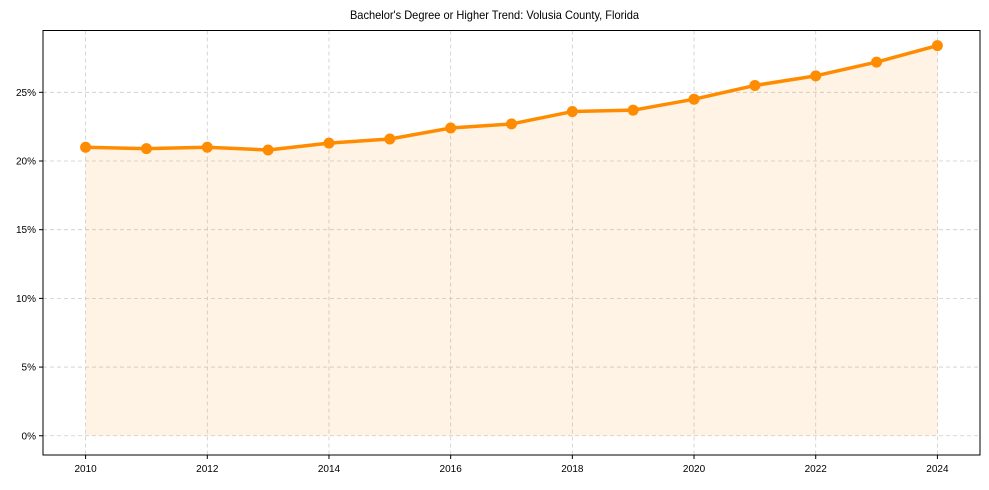 This screenshot has height=490, width=989. Describe the element at coordinates (511, 465) in the screenshot. I see `x-axis: 2010 2012 2014 2016 2018 2020 2022 2024` at that location.